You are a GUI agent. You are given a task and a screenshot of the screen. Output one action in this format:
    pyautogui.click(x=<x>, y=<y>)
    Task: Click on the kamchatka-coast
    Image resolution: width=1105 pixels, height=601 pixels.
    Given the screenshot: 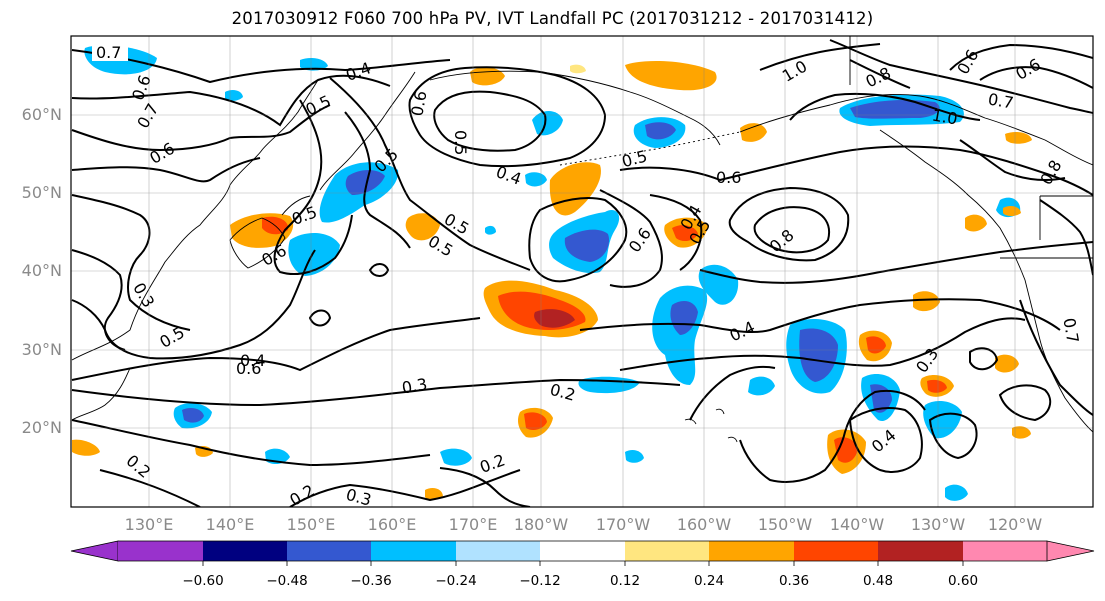 What is the action you would take?
    pyautogui.click(x=367, y=131)
    